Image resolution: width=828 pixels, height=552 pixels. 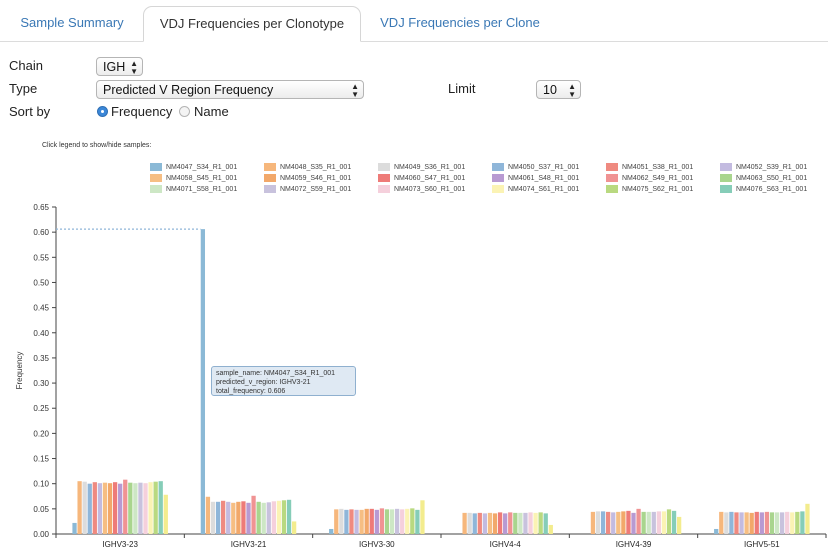 I want to click on type-select-value: Predicted V Region Frequency, so click(x=188, y=90).